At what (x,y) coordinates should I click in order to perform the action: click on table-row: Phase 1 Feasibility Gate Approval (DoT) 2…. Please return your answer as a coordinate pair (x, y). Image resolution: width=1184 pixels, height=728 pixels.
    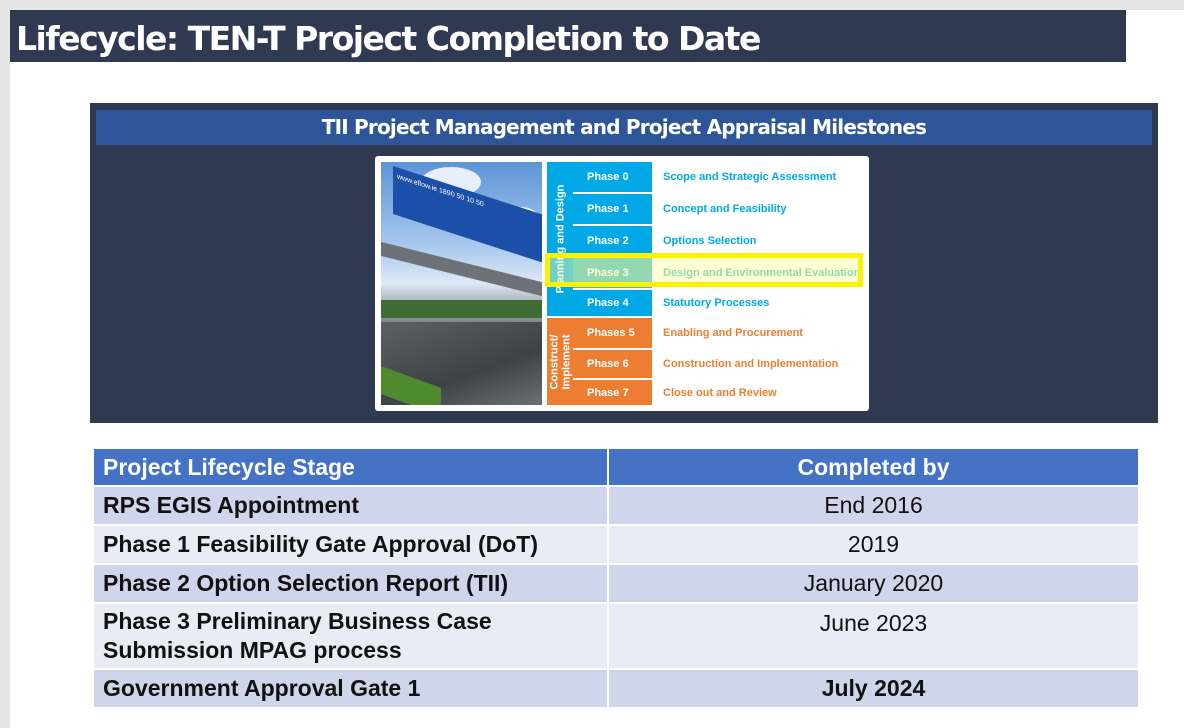
    Looking at the image, I should click on (616, 544).